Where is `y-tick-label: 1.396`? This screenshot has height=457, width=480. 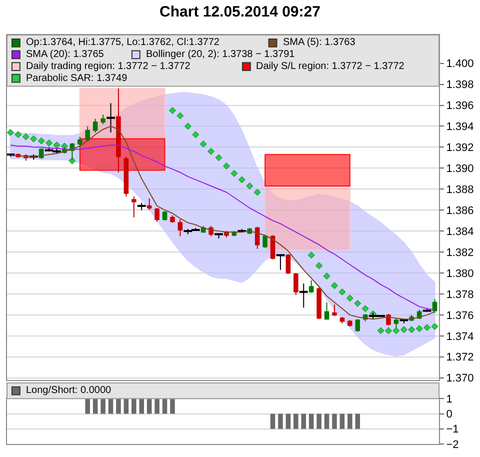
y-tick-label: 1.396 is located at coordinates (460, 106).